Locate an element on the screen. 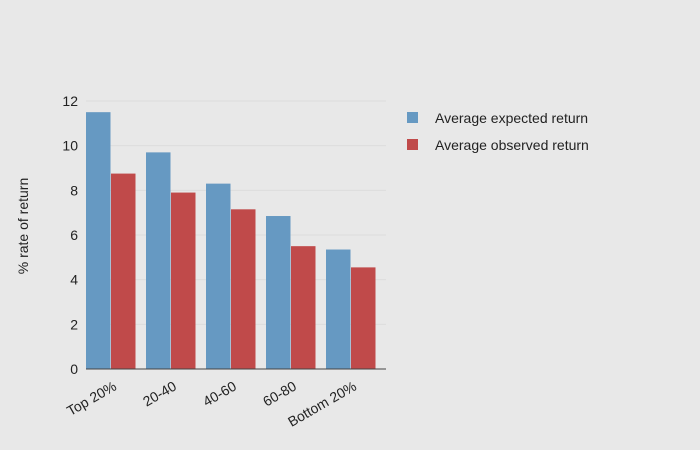  y-tick-label: 2 is located at coordinates (74, 324).